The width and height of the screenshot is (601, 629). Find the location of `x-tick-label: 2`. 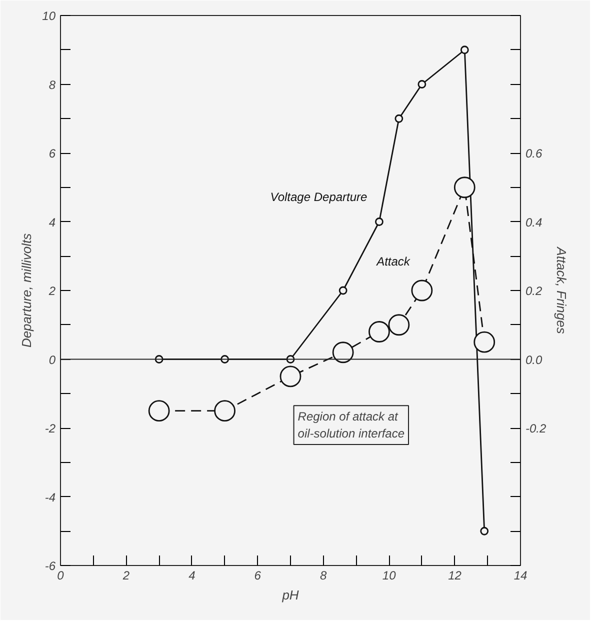

x-tick-label: 2 is located at coordinates (126, 575).